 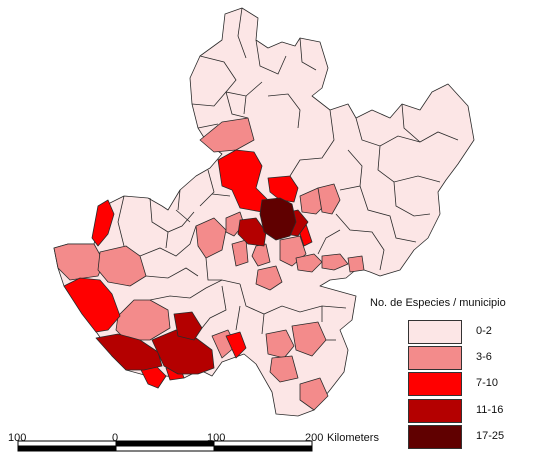 I want to click on legend-item-11-16: 11-16, so click(x=468, y=411).